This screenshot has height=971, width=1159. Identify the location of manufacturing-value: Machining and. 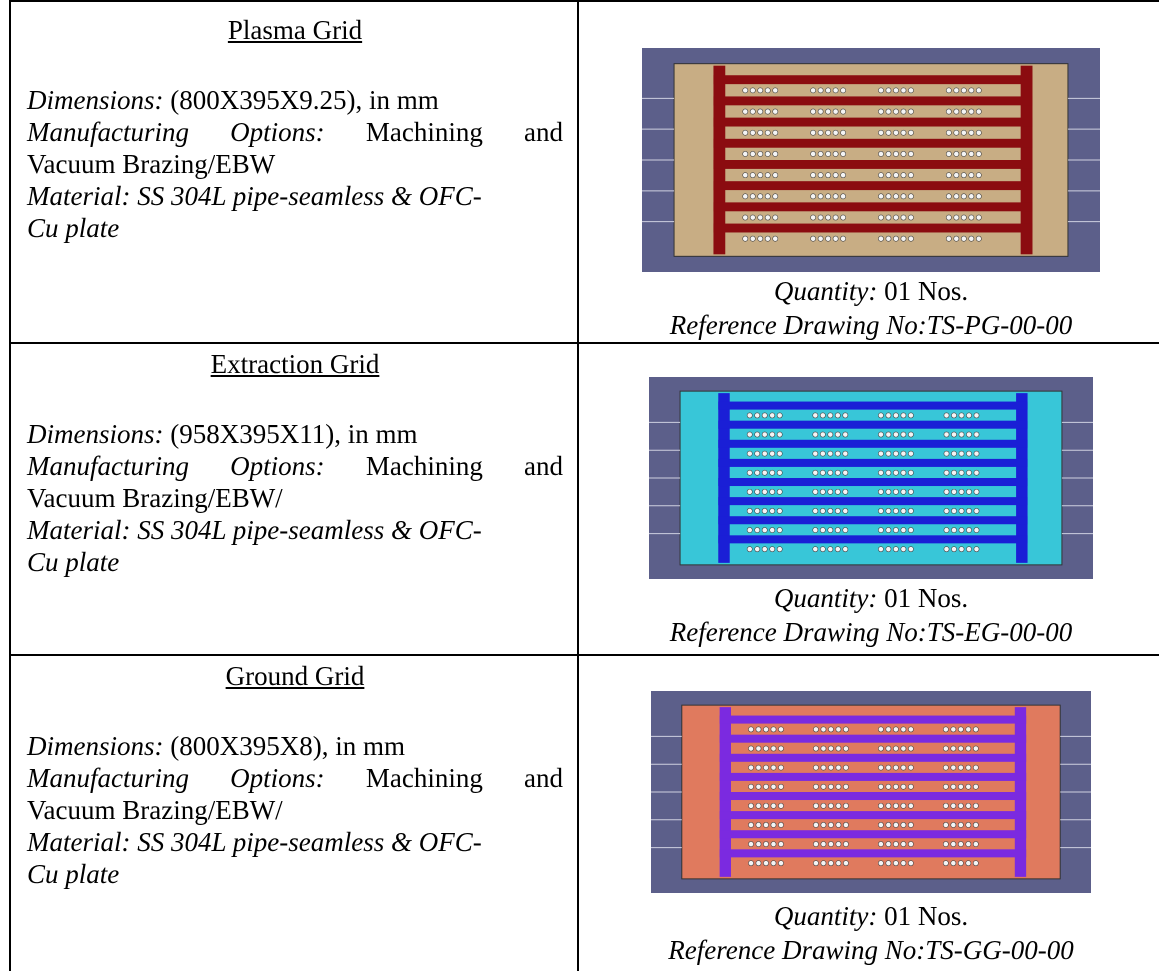
(443, 466).